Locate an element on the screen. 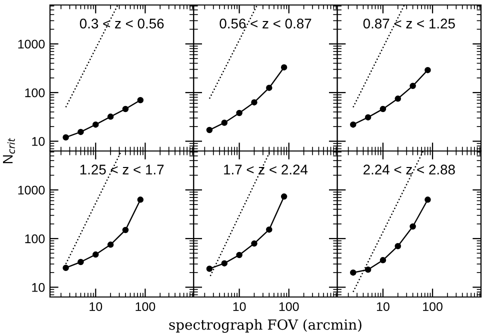 This screenshot has width=484, height=333. text: 2.24 < z < 2.88 is located at coordinates (409, 169).